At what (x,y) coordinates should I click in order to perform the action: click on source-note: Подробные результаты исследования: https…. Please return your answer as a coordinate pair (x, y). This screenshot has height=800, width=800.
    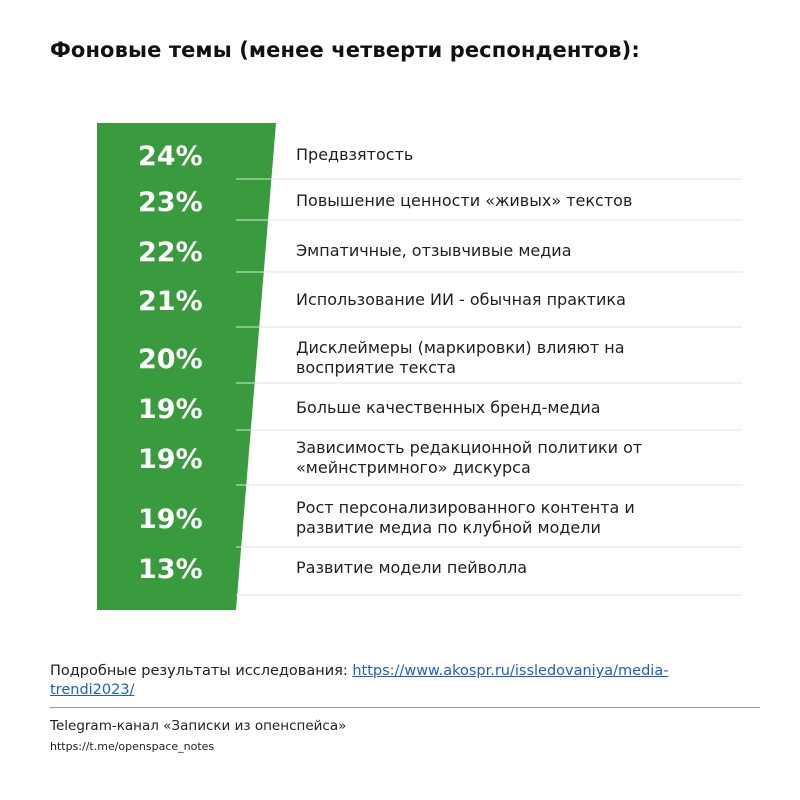
    Looking at the image, I should click on (390, 681).